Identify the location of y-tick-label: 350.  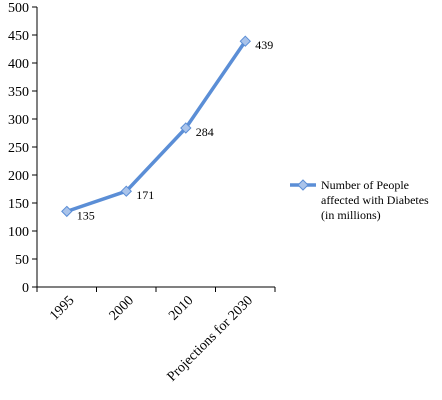
(18, 92).